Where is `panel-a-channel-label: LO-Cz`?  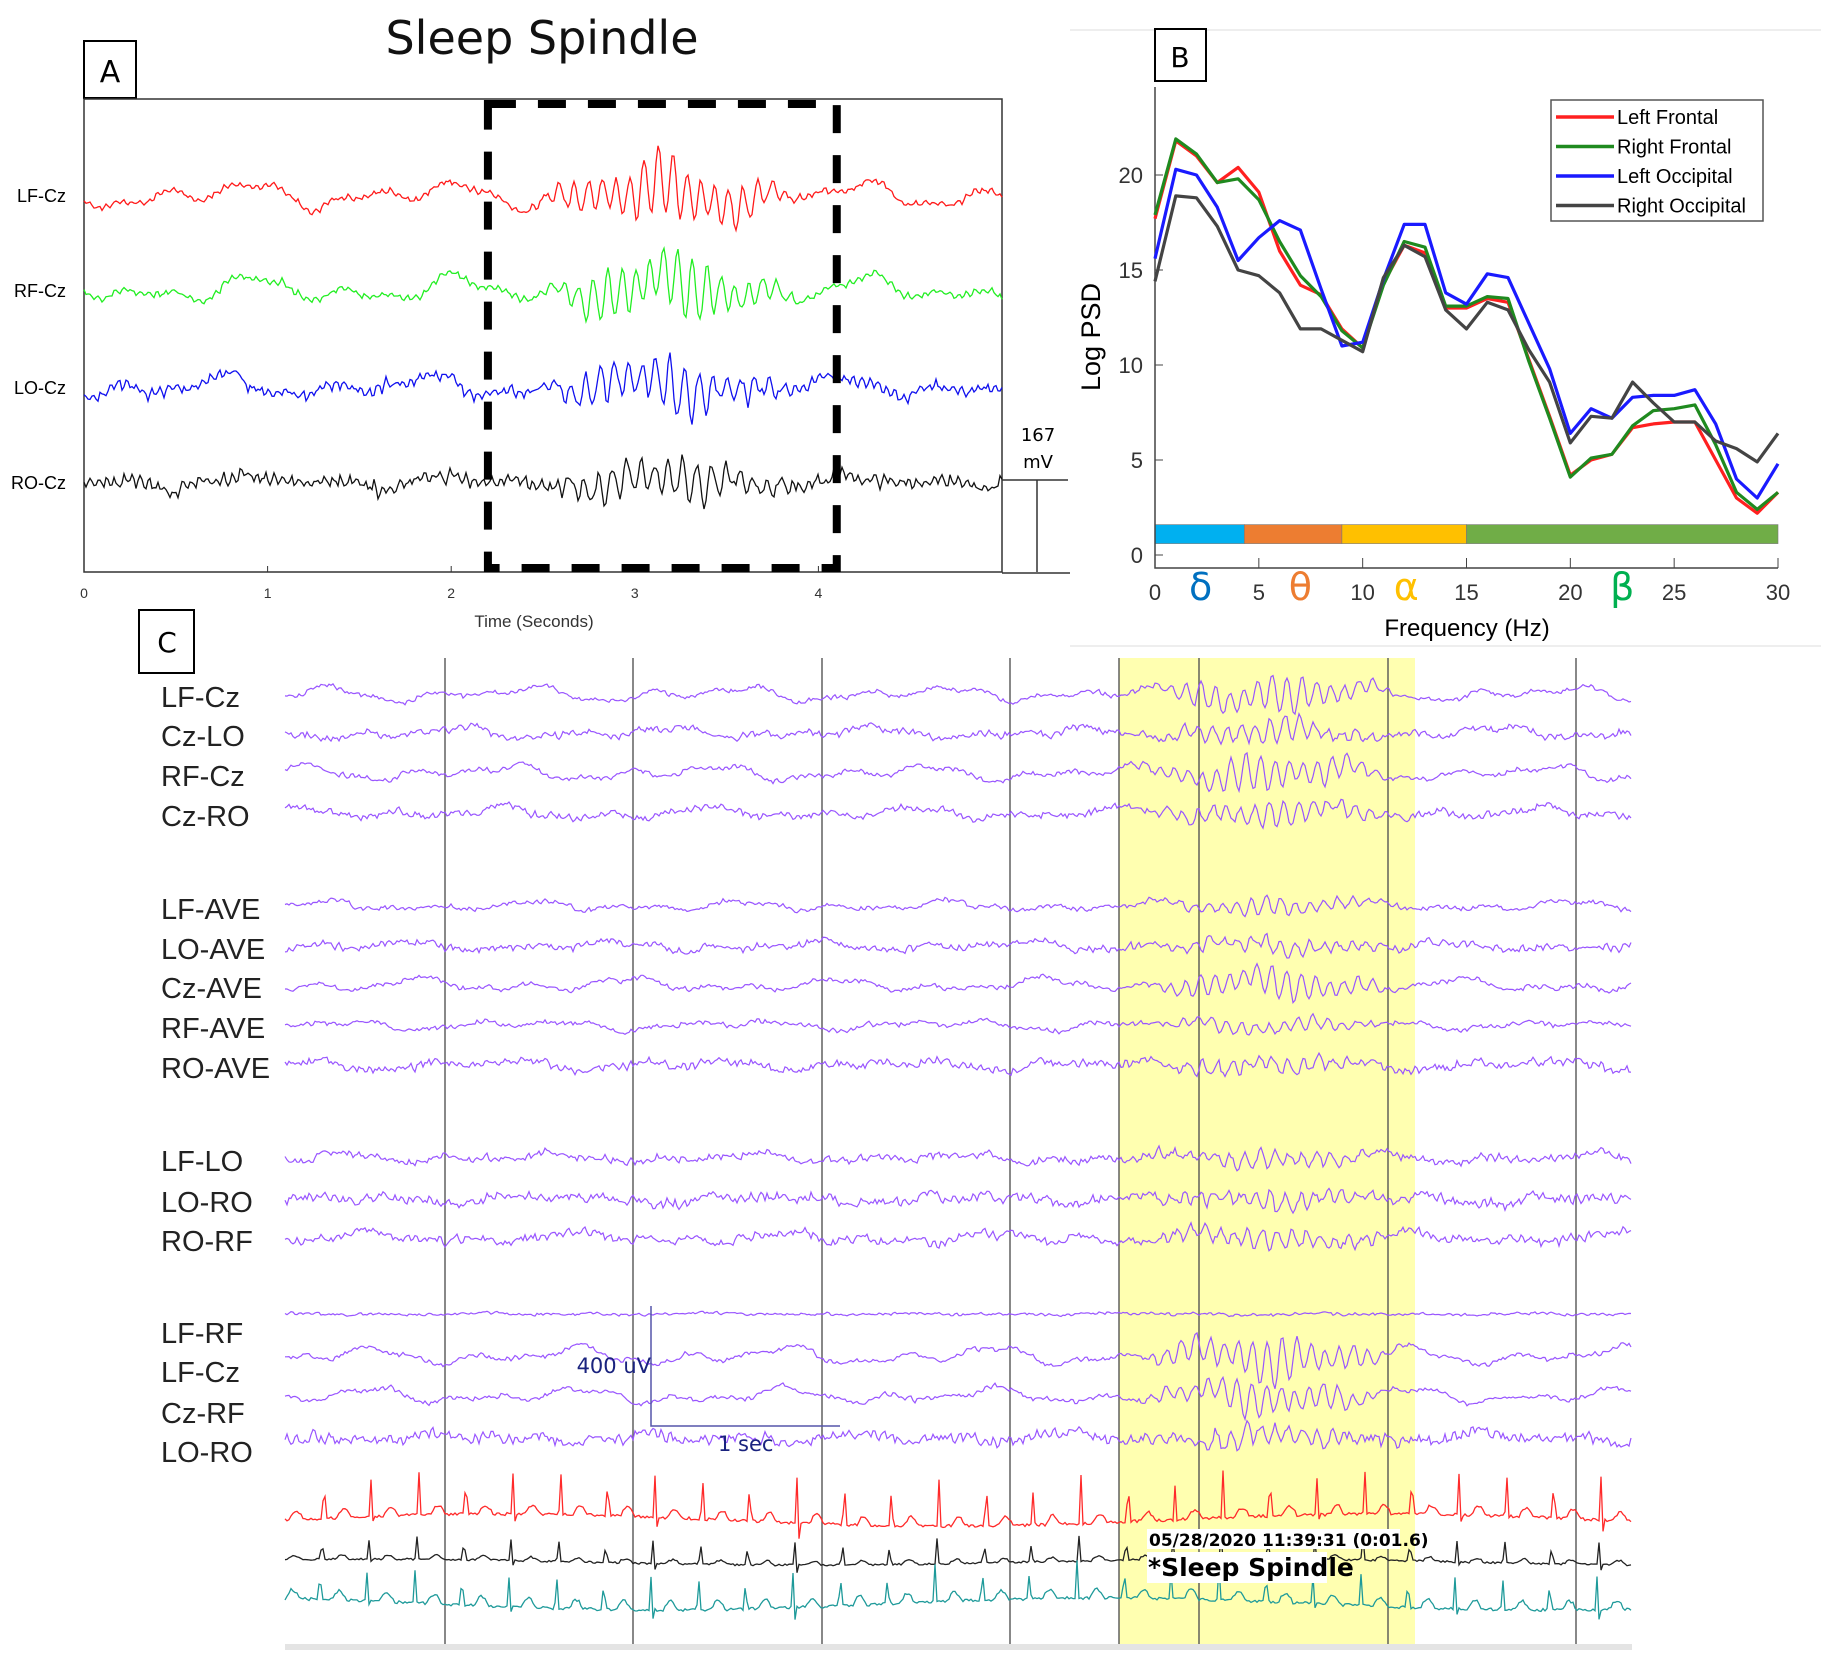
panel-a-channel-label: LO-Cz is located at coordinates (40, 388).